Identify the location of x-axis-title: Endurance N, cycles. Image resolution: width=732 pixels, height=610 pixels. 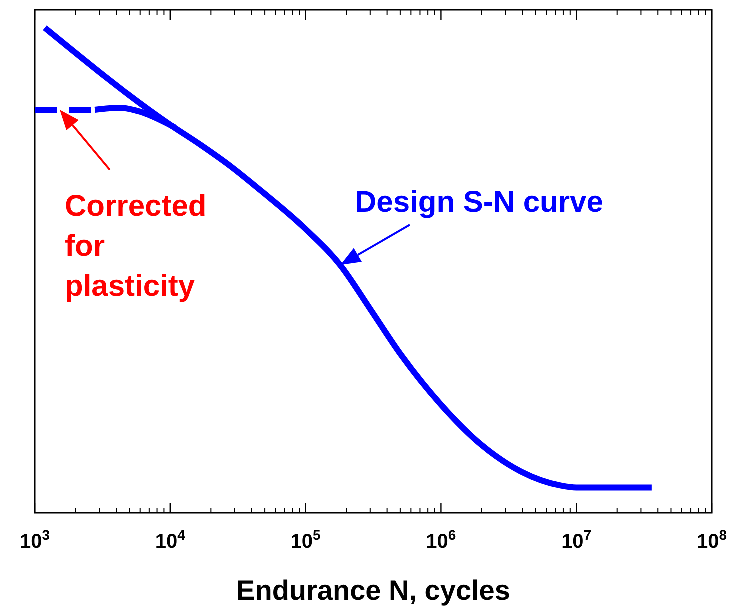
(373, 590).